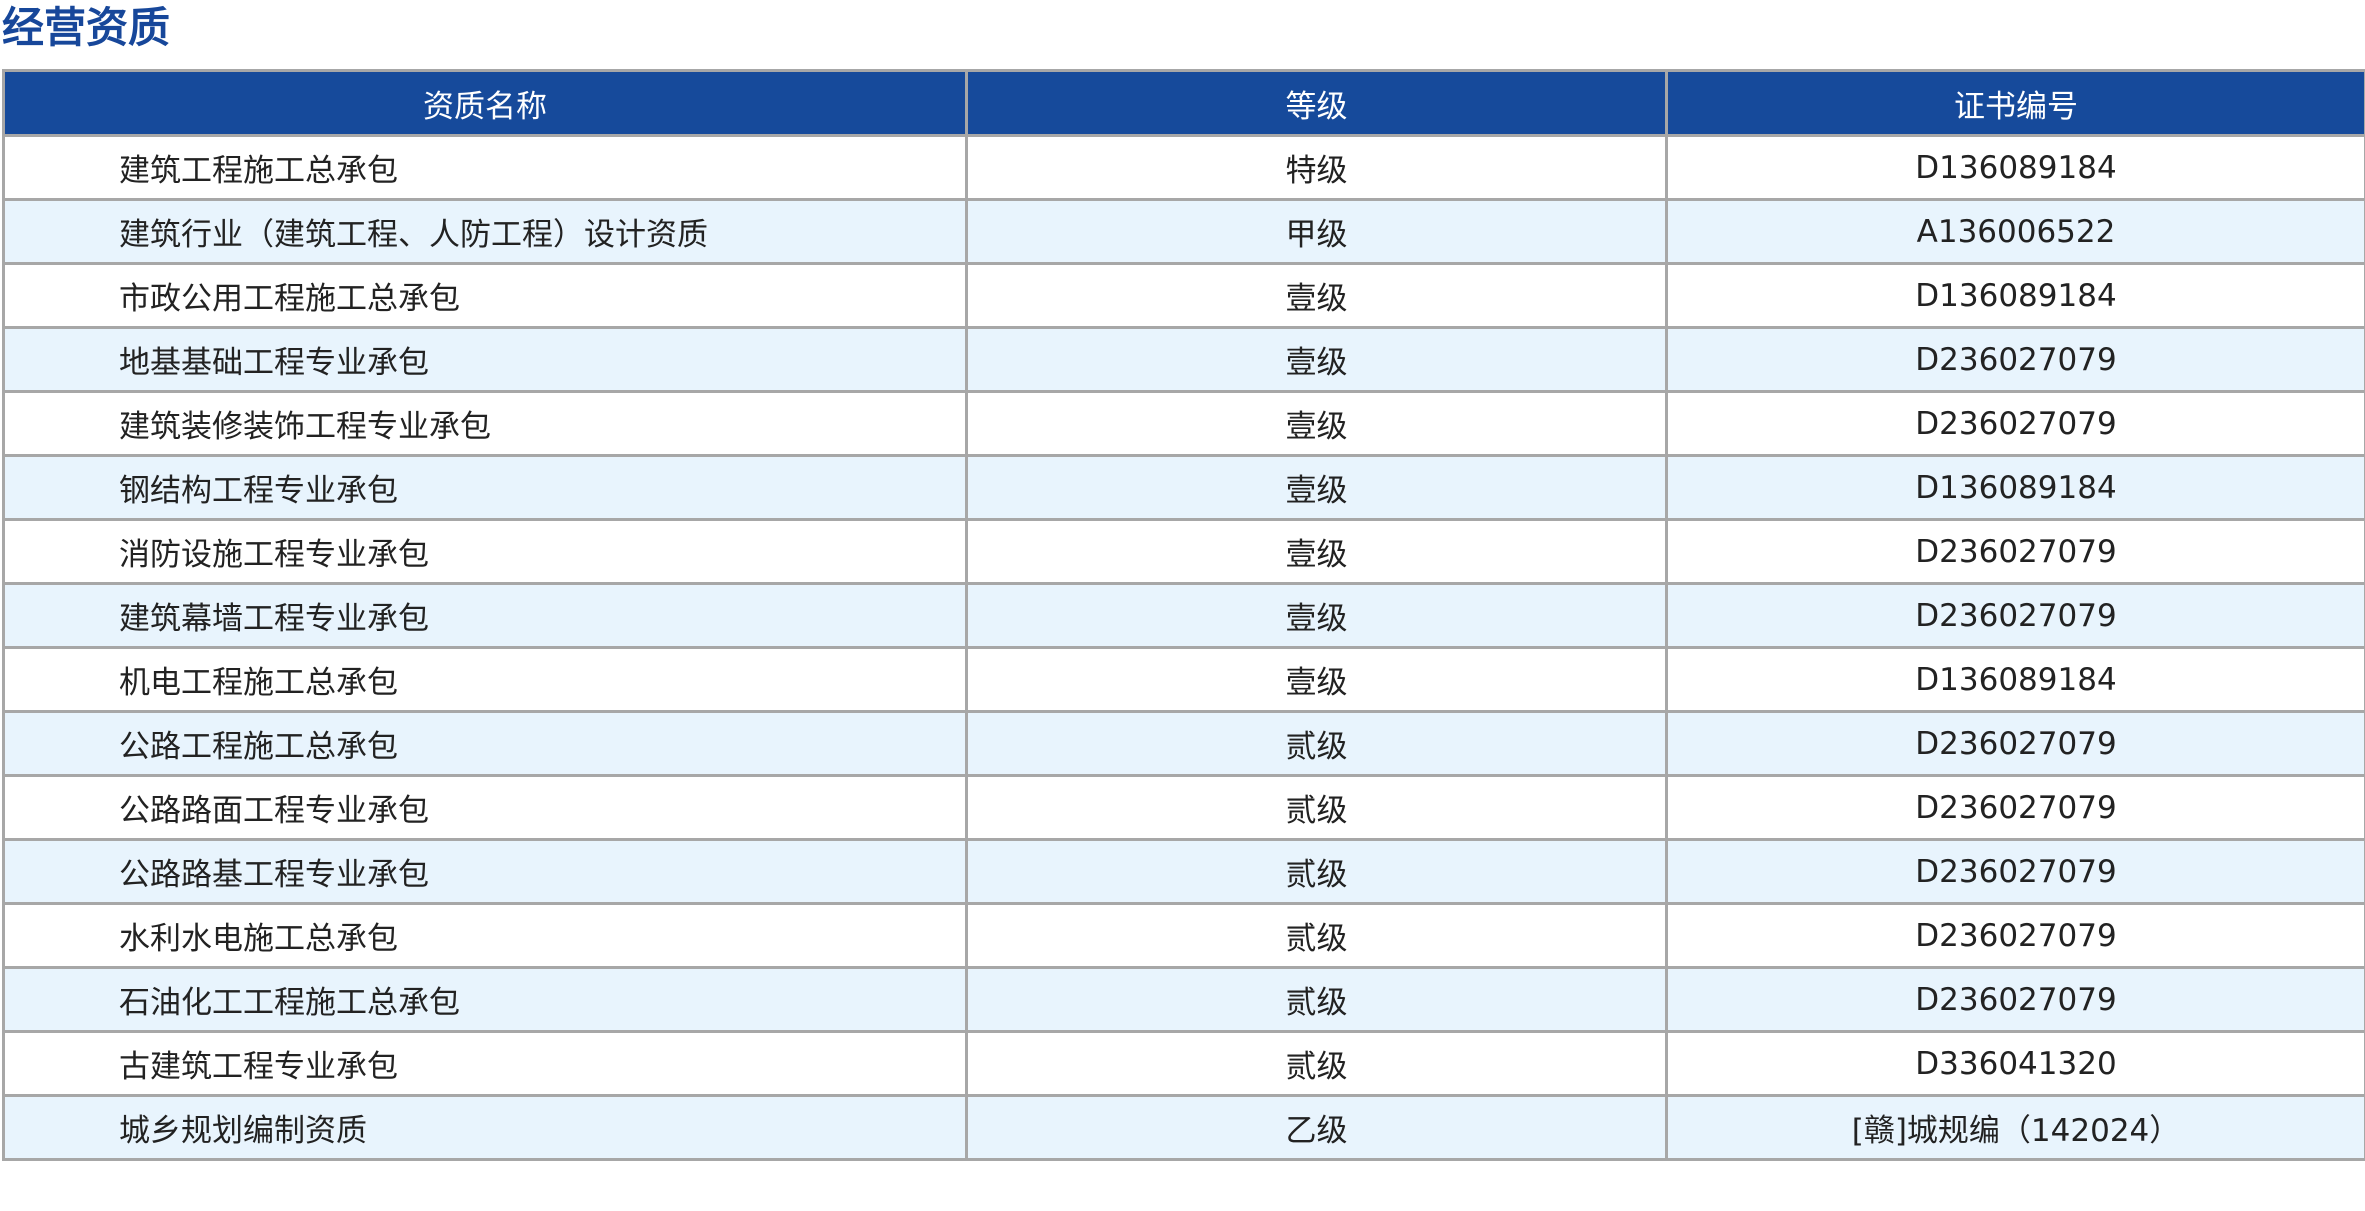 The image size is (2365, 1211). I want to click on qualification-name-cell: 地基基础工程专业承包, so click(485, 359).